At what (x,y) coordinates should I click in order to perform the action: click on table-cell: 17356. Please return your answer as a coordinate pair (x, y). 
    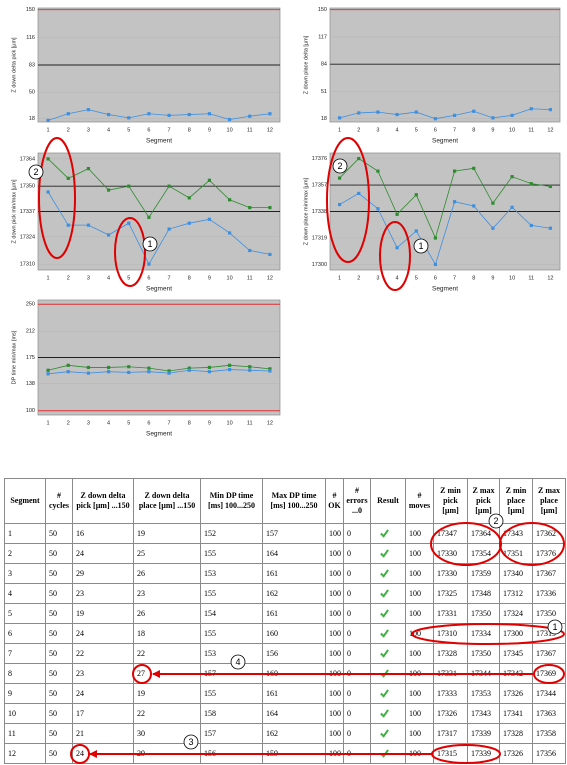
    Looking at the image, I should click on (549, 753).